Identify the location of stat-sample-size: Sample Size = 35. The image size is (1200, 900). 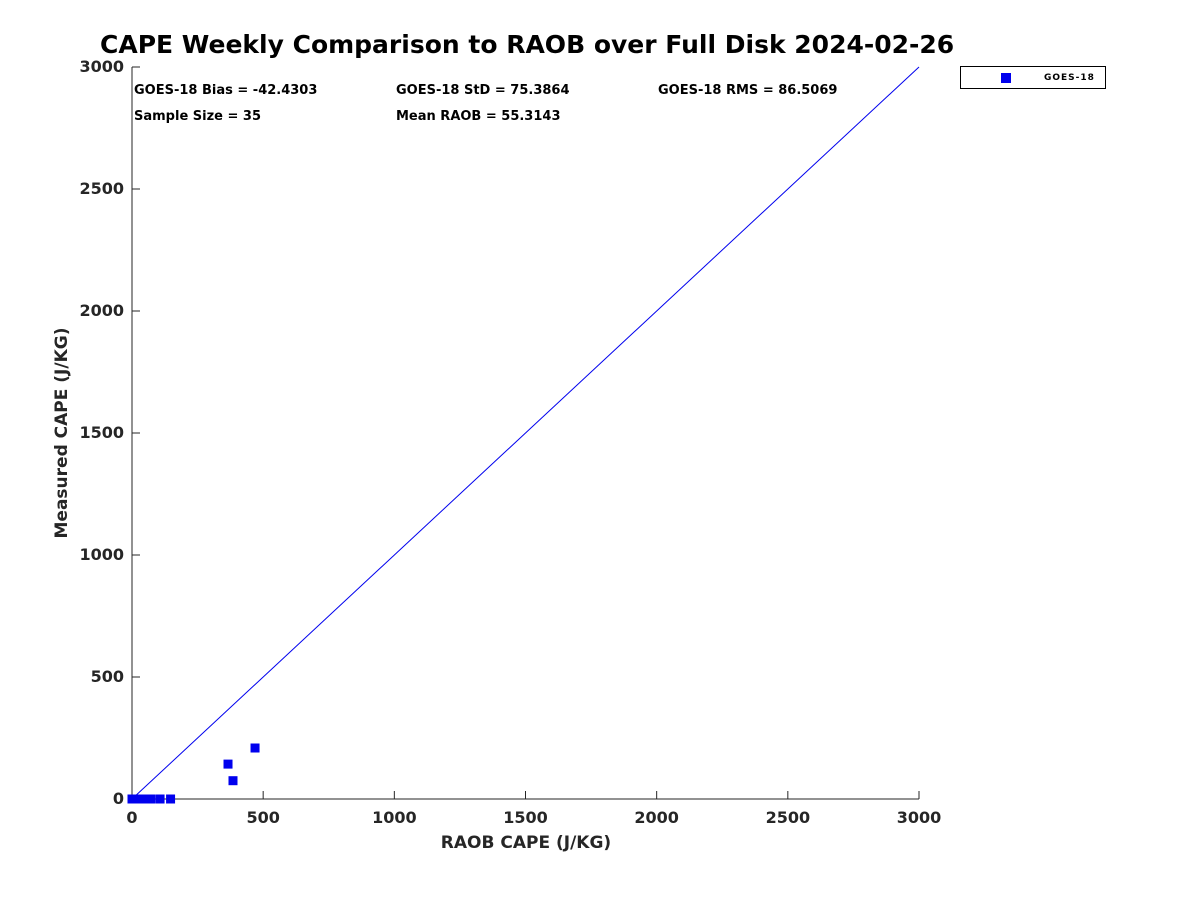
(198, 116).